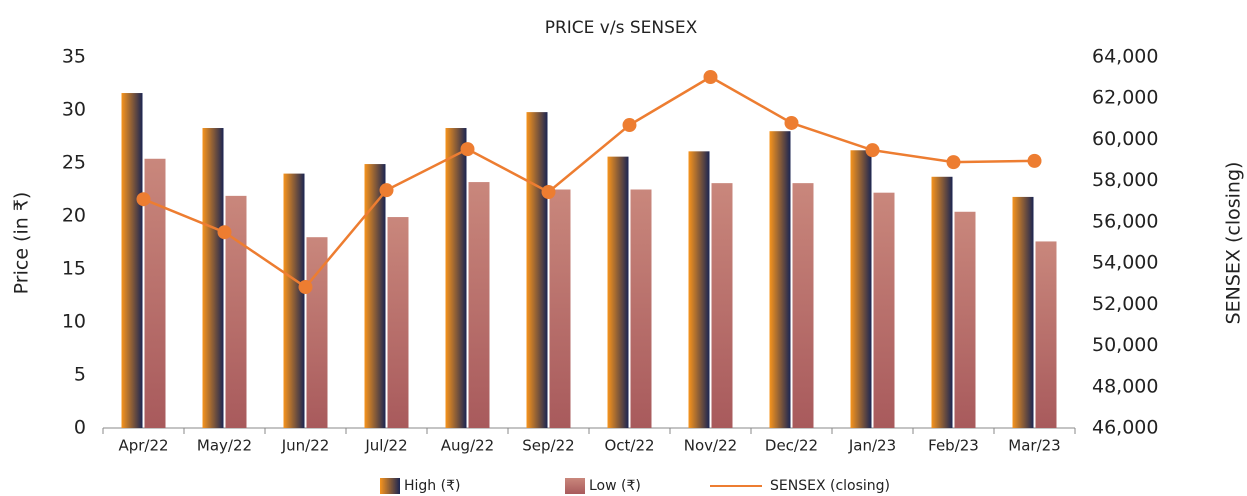 The width and height of the screenshot is (1247, 496). I want to click on x-tick-label: Jul/22, so click(385, 446).